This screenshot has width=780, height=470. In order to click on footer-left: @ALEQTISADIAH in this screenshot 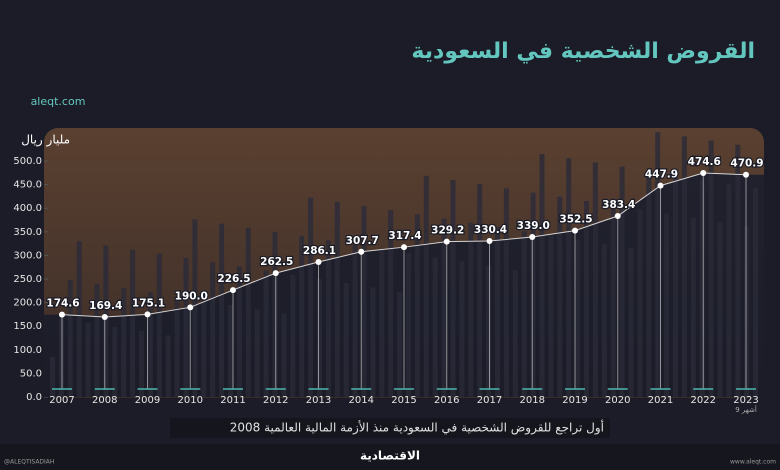, I will do `click(29, 462)`.